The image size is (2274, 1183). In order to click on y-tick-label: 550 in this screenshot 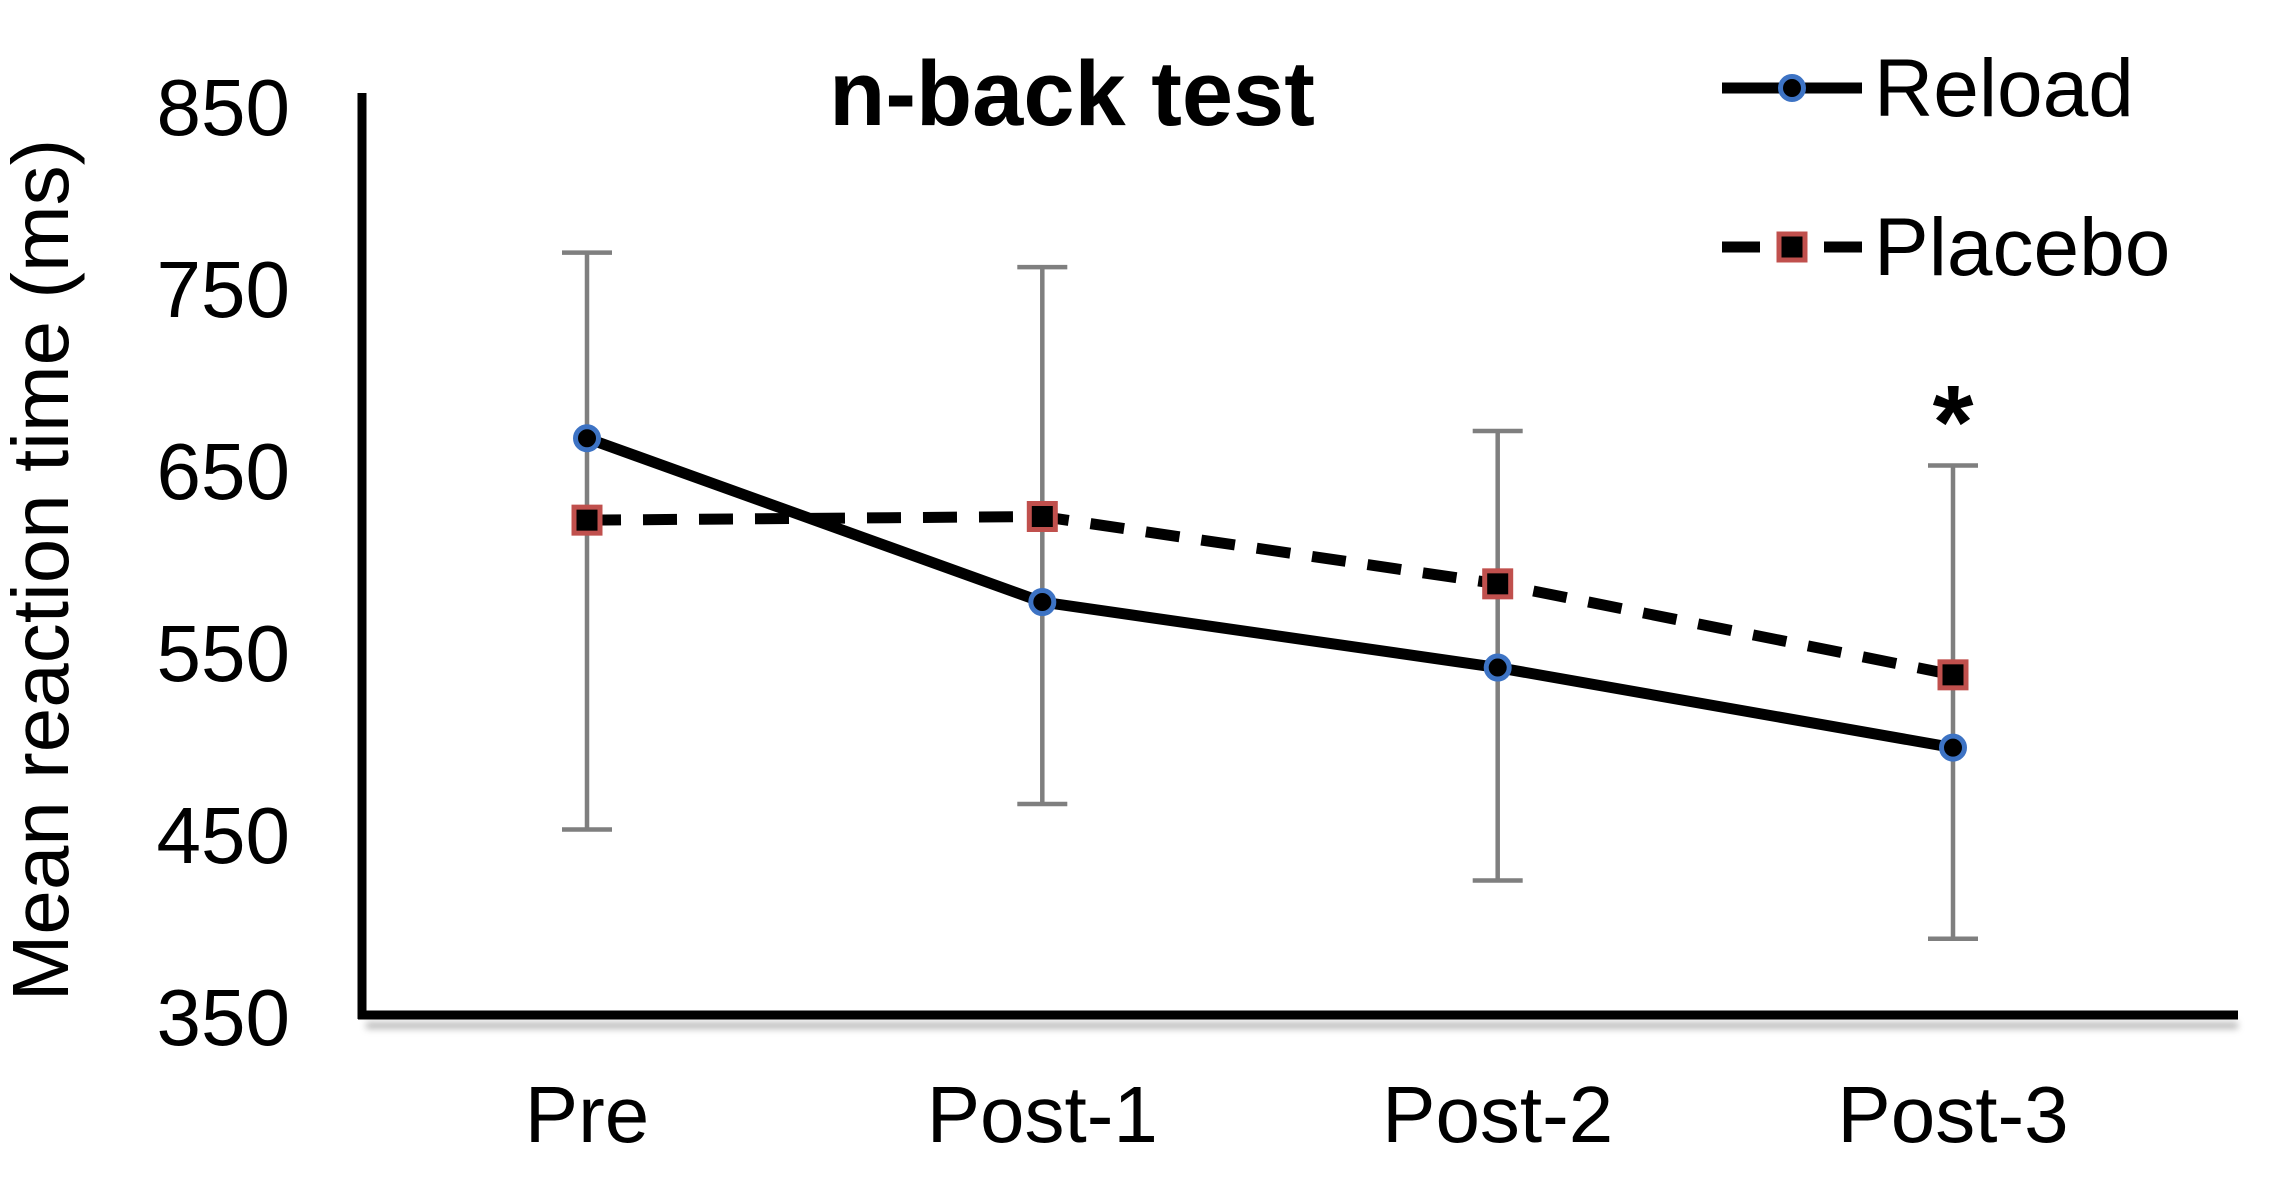, I will do `click(223, 653)`.